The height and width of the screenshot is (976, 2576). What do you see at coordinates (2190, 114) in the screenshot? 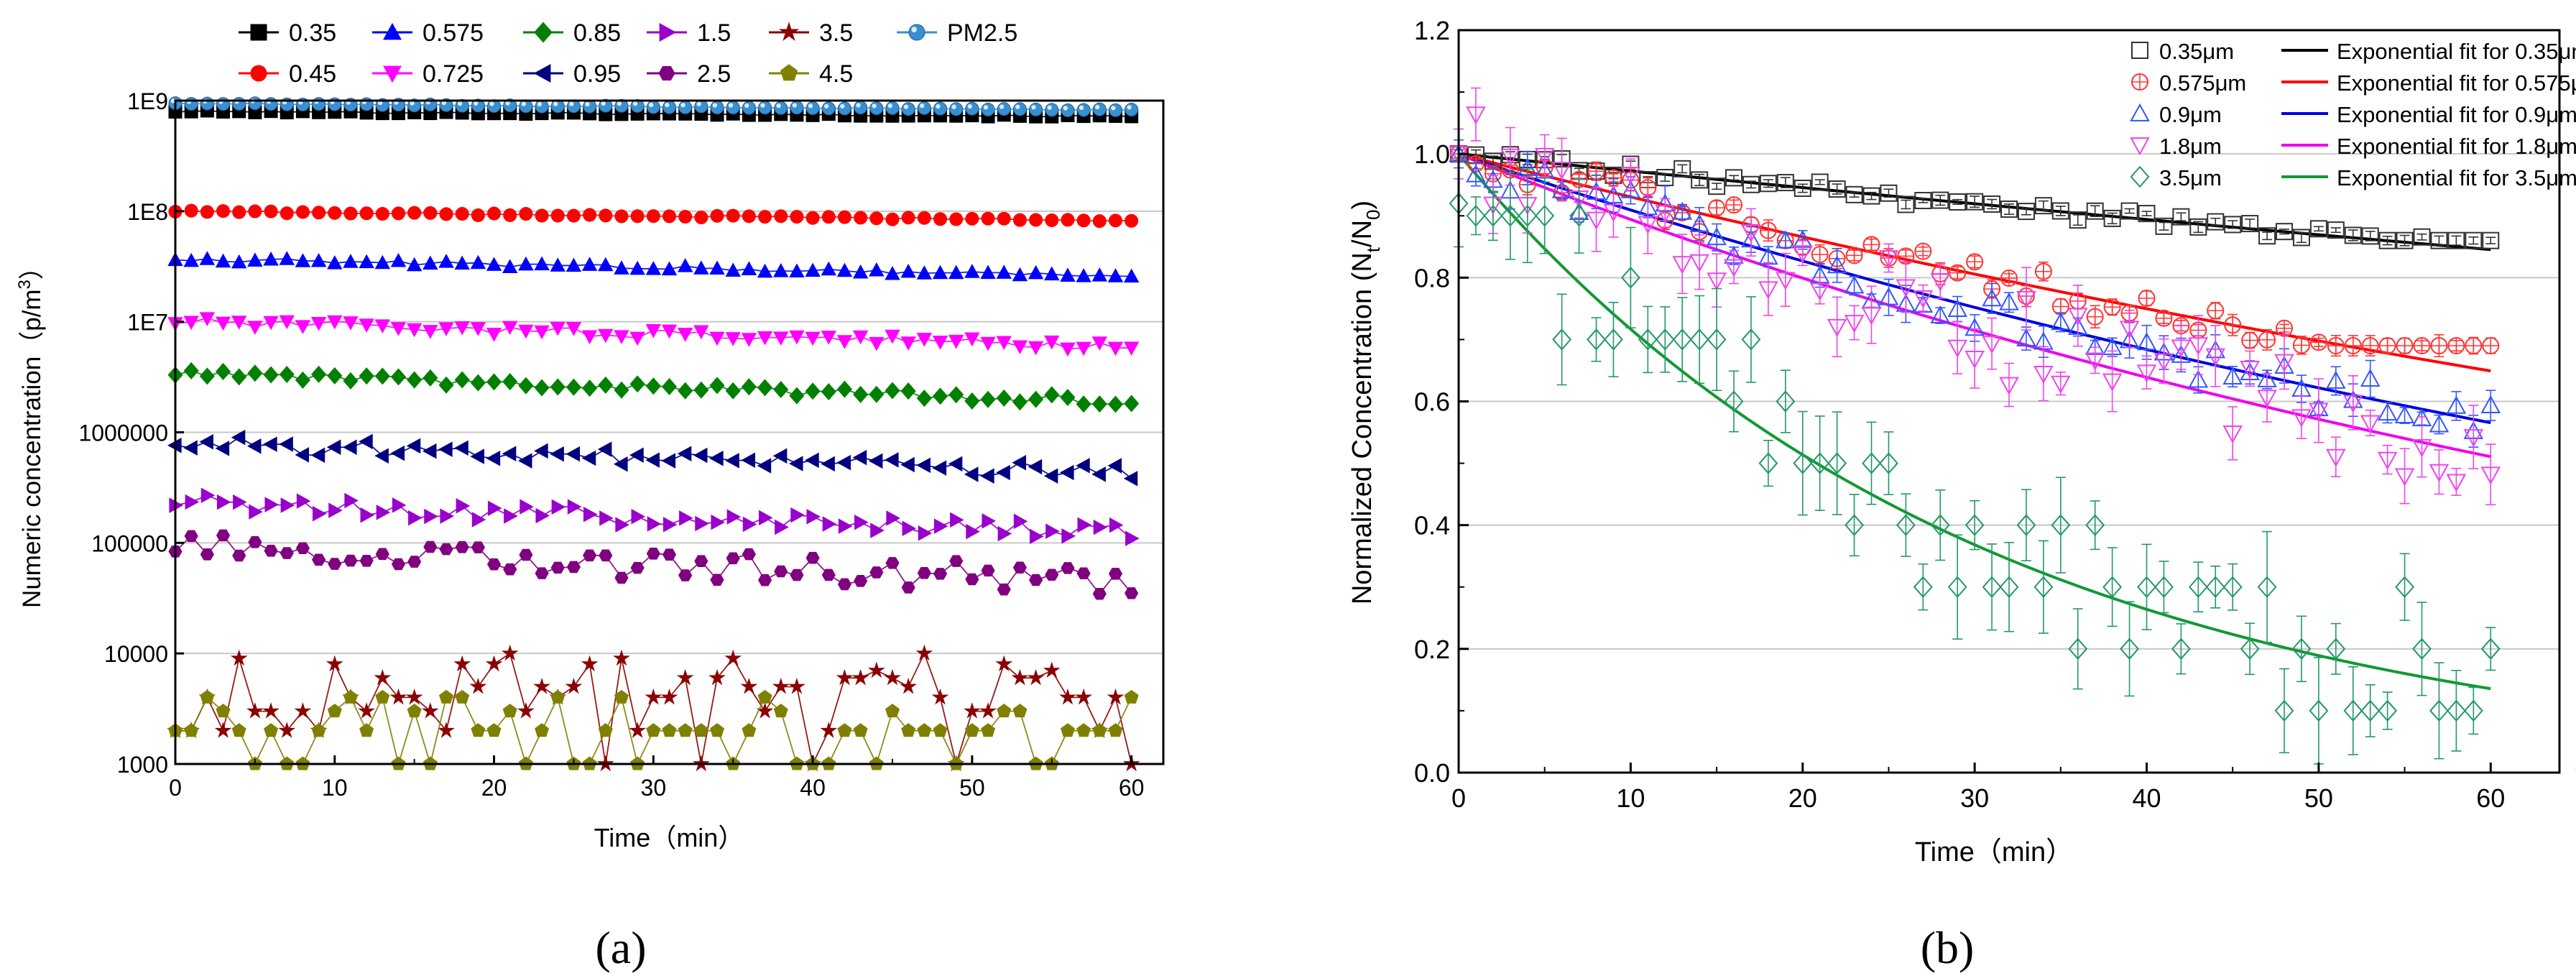
I see `panel-b-legend-label: 0.9μm` at bounding box center [2190, 114].